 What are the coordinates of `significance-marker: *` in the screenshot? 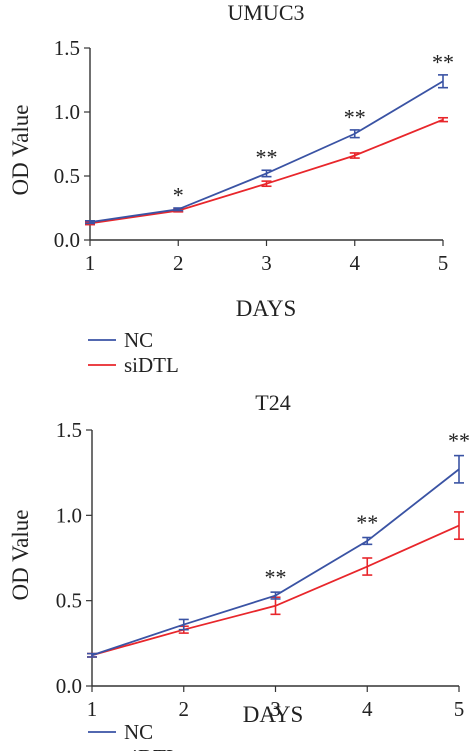 It's located at (178, 195).